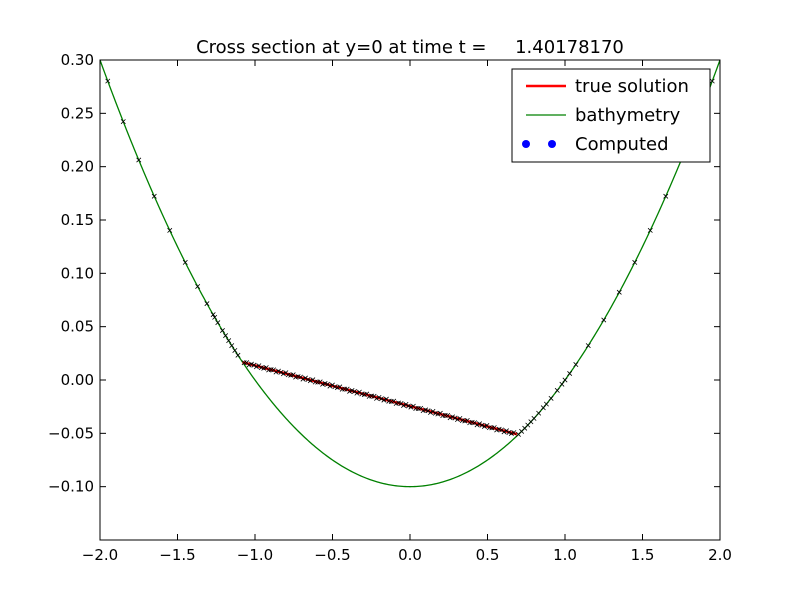 Image resolution: width=800 pixels, height=600 pixels. What do you see at coordinates (410, 555) in the screenshot?
I see `x-tick-label: 0.0` at bounding box center [410, 555].